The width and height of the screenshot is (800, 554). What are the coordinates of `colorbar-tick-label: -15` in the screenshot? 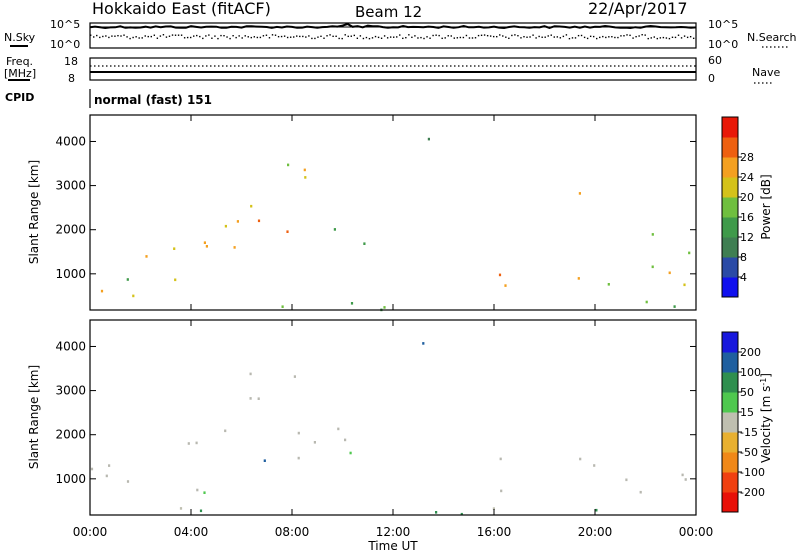 It's located at (749, 432).